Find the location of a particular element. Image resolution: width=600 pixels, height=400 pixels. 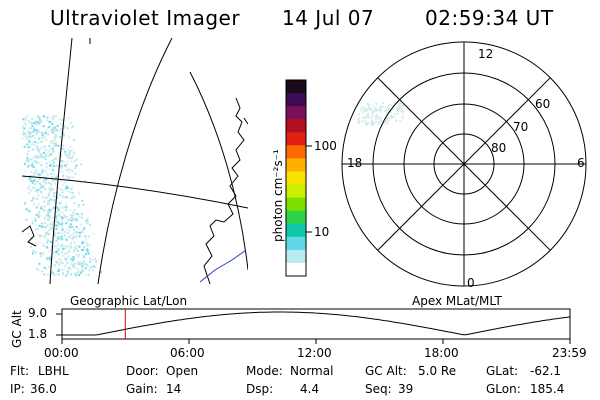

polar-meridian is located at coordinates (464, 164).